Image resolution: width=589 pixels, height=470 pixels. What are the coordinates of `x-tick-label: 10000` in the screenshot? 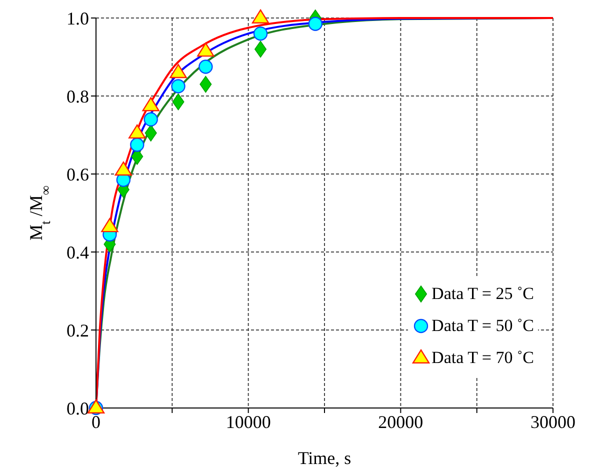 It's located at (248, 422).